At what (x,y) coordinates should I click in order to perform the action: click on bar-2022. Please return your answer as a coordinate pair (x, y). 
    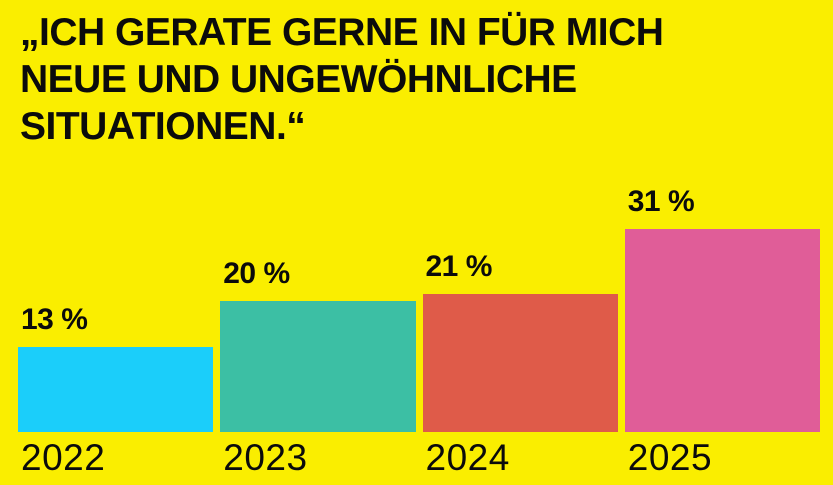
    Looking at the image, I should click on (116, 389).